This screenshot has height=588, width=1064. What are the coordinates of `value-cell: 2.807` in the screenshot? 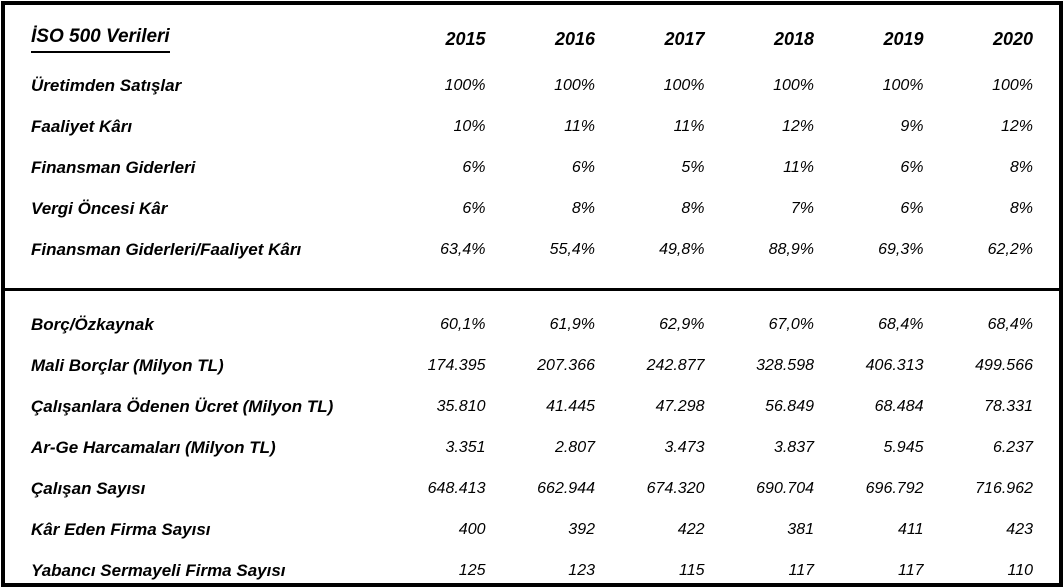 It's located at (574, 447).